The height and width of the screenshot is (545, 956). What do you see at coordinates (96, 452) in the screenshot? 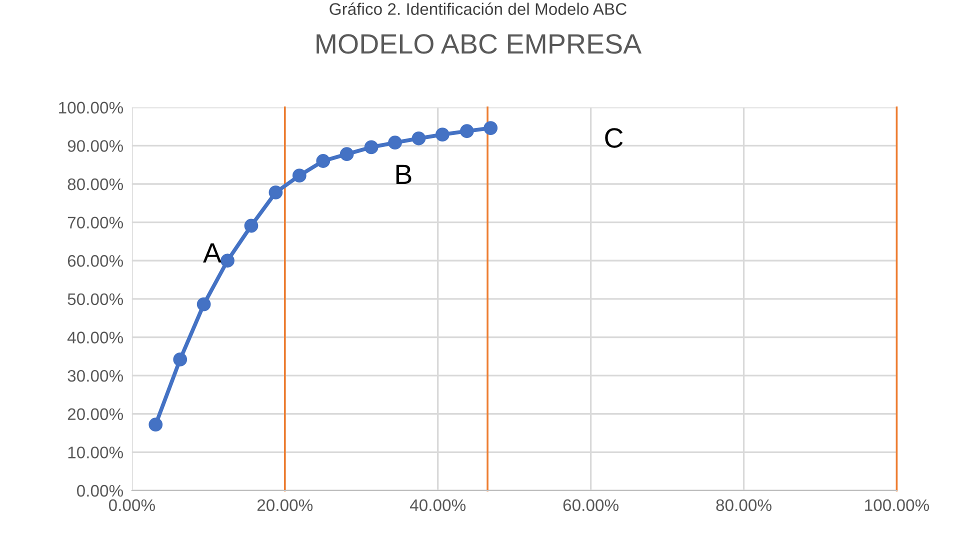
I see `y-tick-label: 10.00%` at bounding box center [96, 452].